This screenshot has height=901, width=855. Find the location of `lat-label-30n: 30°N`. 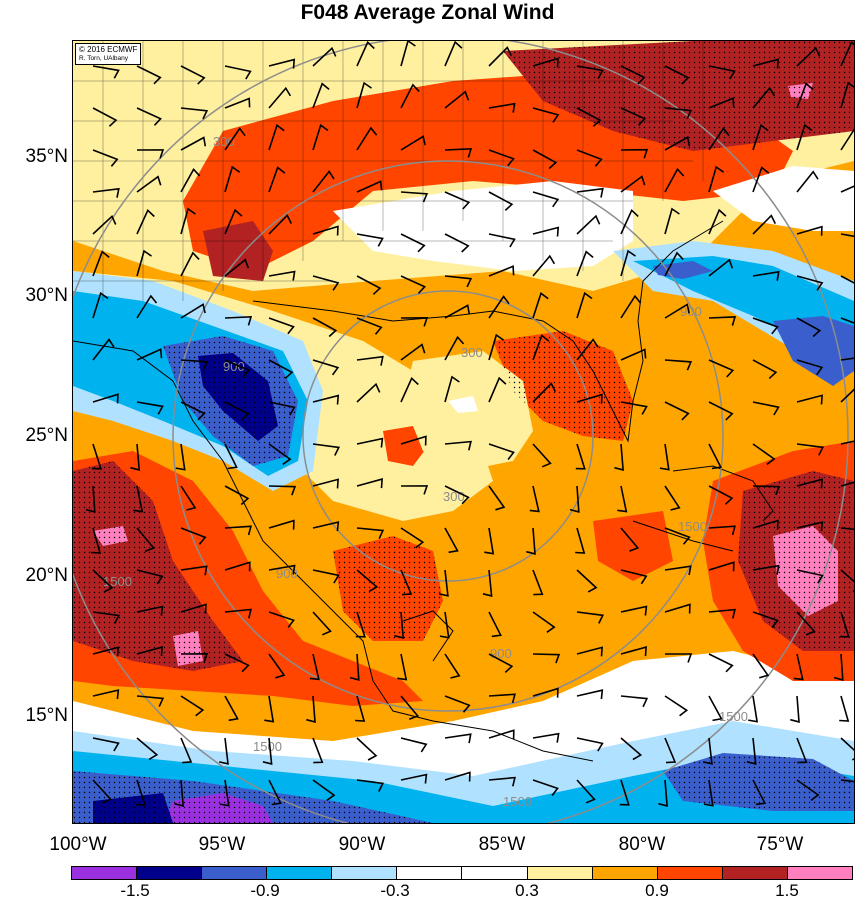

lat-label-30n: 30°N is located at coordinates (46, 295).